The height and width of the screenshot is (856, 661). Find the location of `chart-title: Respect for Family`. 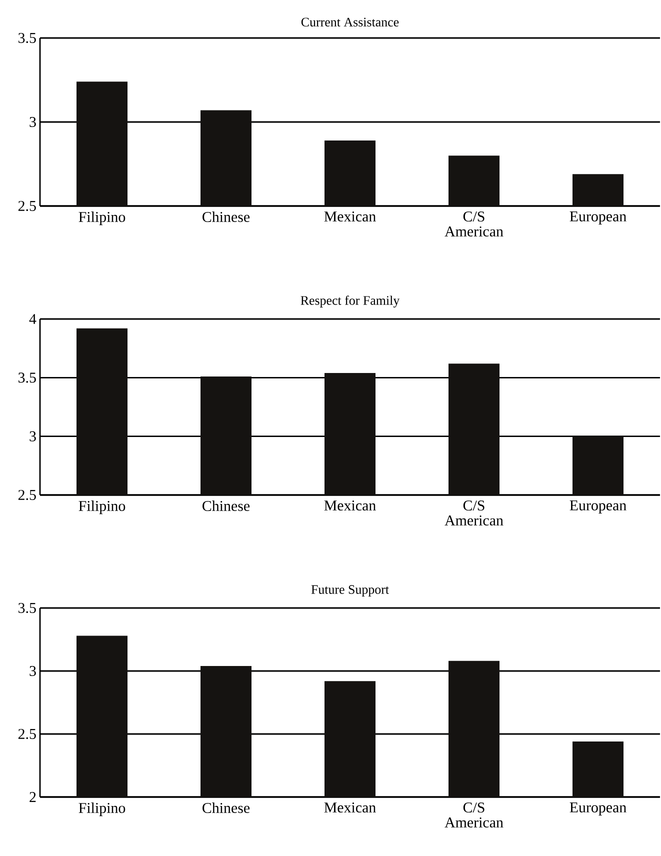

chart-title: Respect for Family is located at coordinates (350, 302).